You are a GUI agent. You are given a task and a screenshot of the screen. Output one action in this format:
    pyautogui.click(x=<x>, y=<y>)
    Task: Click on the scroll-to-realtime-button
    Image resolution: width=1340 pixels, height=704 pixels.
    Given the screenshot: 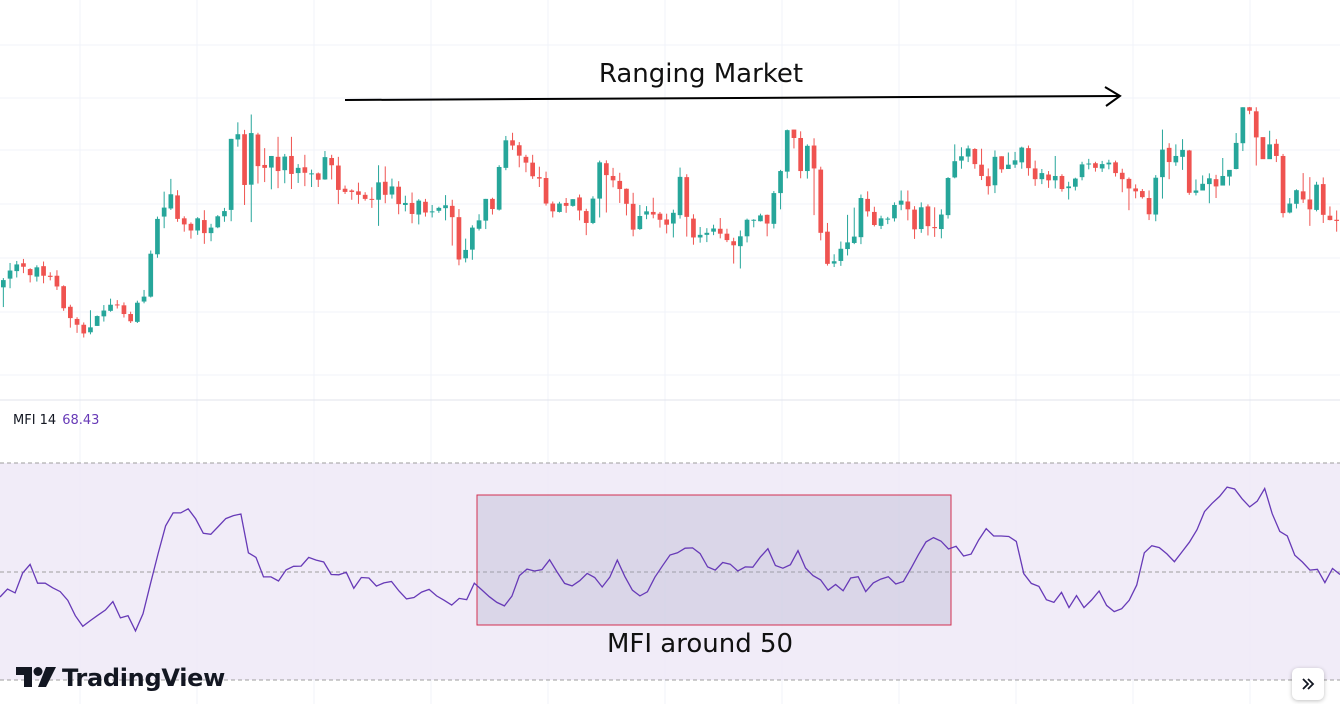 What is the action you would take?
    pyautogui.click(x=1308, y=684)
    